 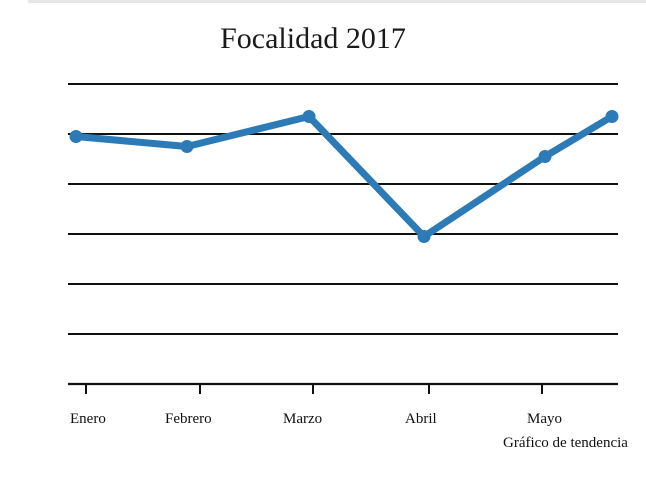 What do you see at coordinates (421, 419) in the screenshot?
I see `x-tick-label: Abril` at bounding box center [421, 419].